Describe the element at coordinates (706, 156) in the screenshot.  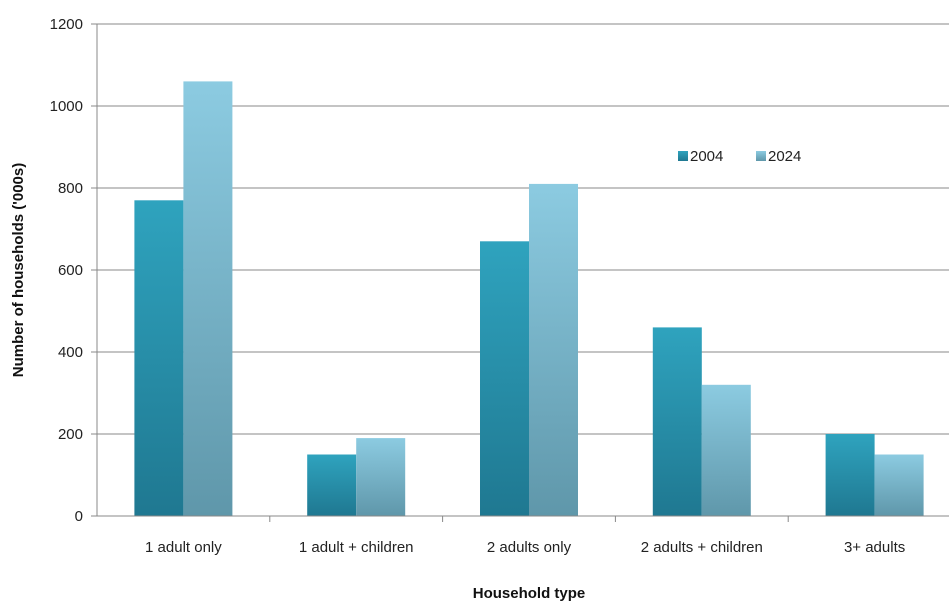
I see `legend-label-2004: 2004` at that location.